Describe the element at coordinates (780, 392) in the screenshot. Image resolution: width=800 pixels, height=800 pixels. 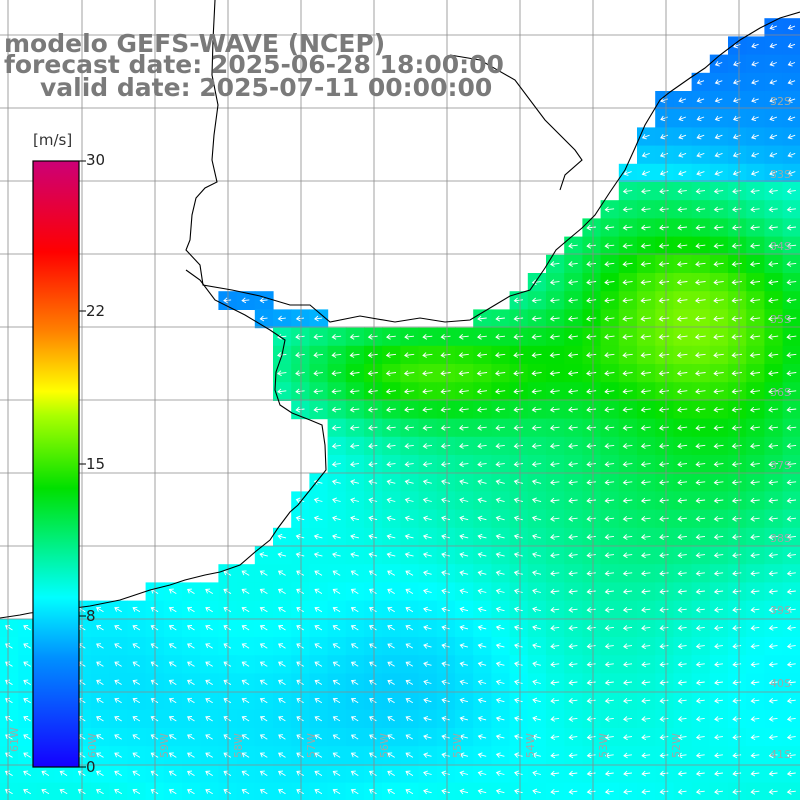
I see `lat-label-36s: 36S` at that location.